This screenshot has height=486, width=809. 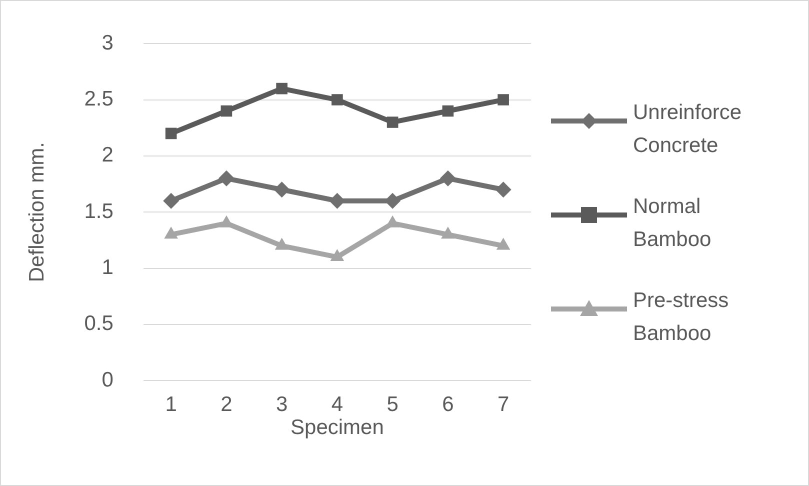 What do you see at coordinates (99, 211) in the screenshot?
I see `y-tick-label: 1.5` at bounding box center [99, 211].